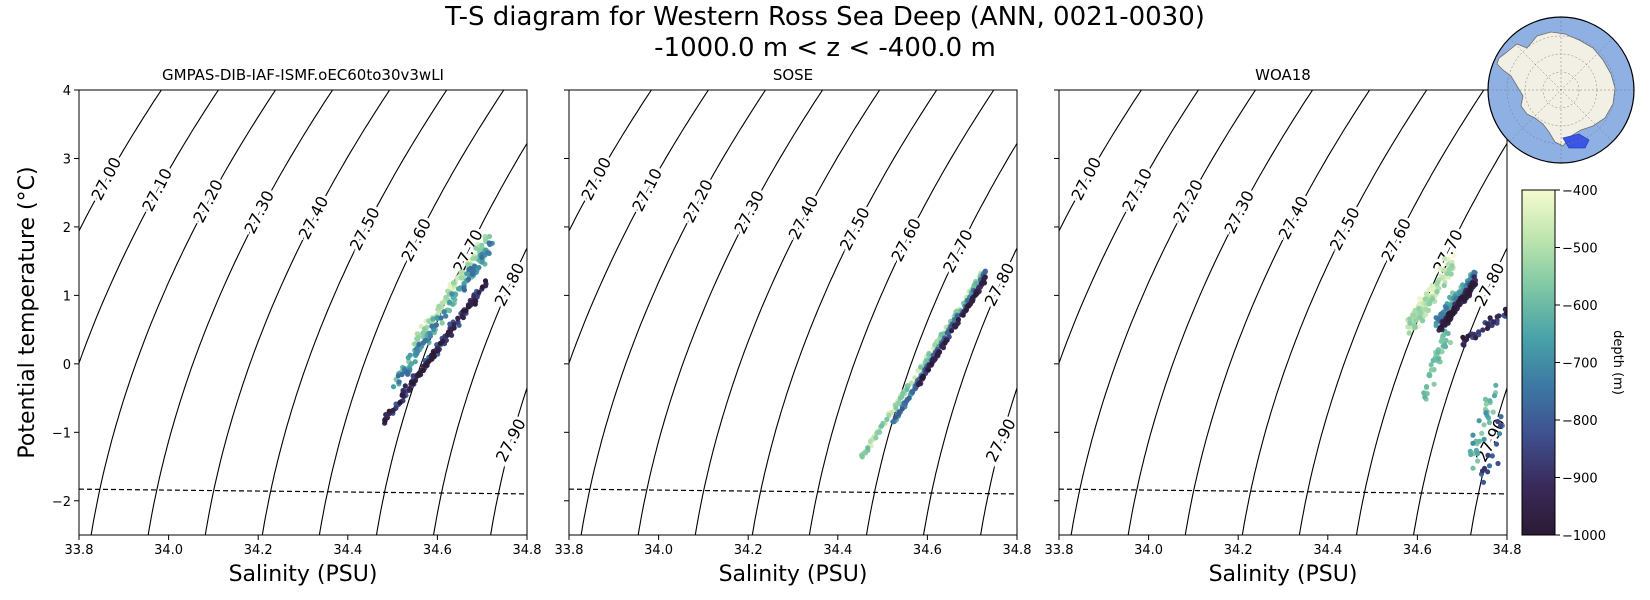 The width and height of the screenshot is (1650, 600). Describe the element at coordinates (1391, 312) in the screenshot. I see `isopycnal-27.60` at that location.